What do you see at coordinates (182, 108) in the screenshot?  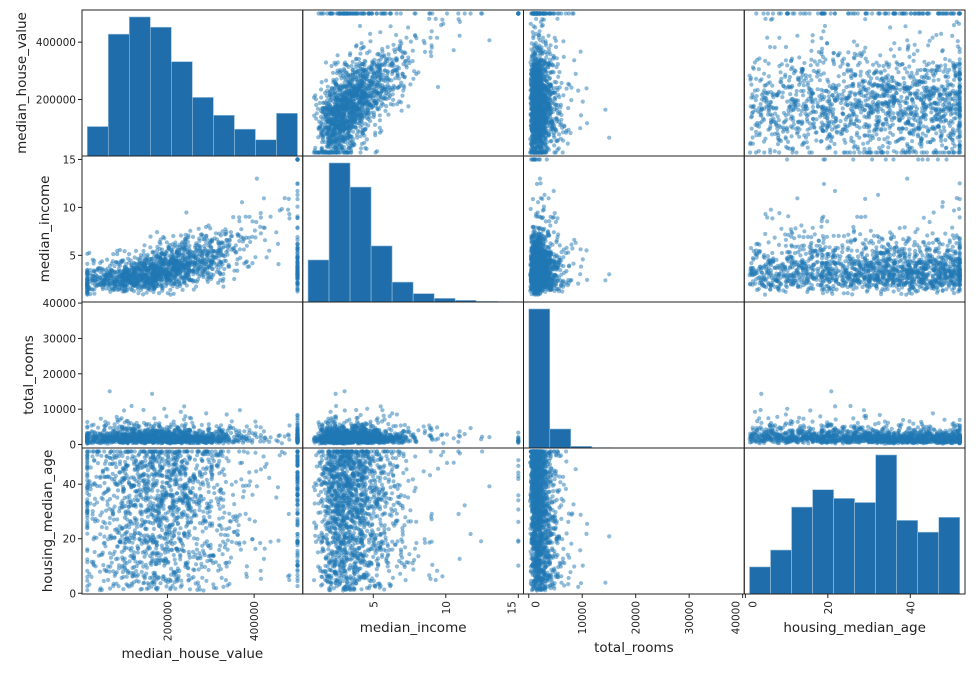 I see `histogram-bar` at bounding box center [182, 108].